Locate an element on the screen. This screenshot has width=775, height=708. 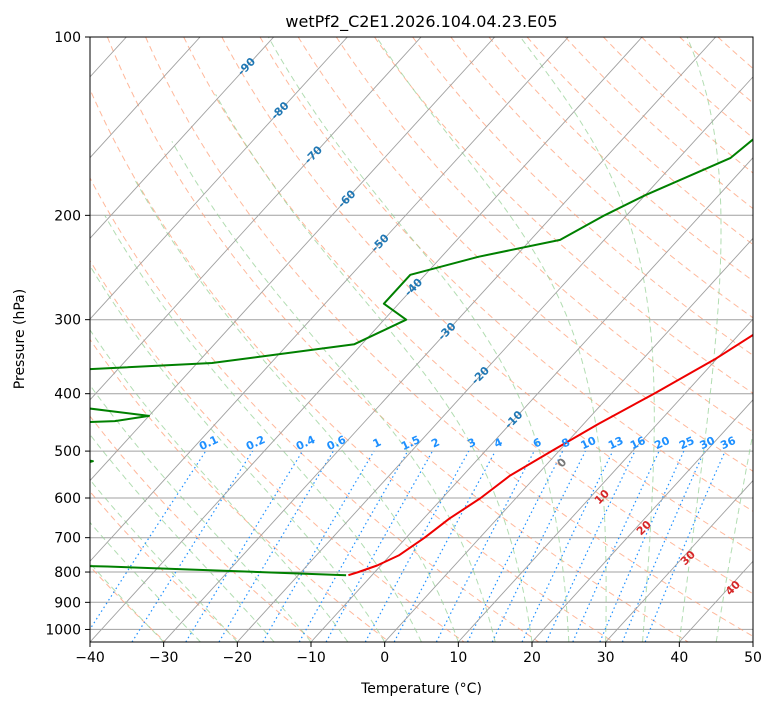
y-tick-label: 600 is located at coordinates (67, 499).